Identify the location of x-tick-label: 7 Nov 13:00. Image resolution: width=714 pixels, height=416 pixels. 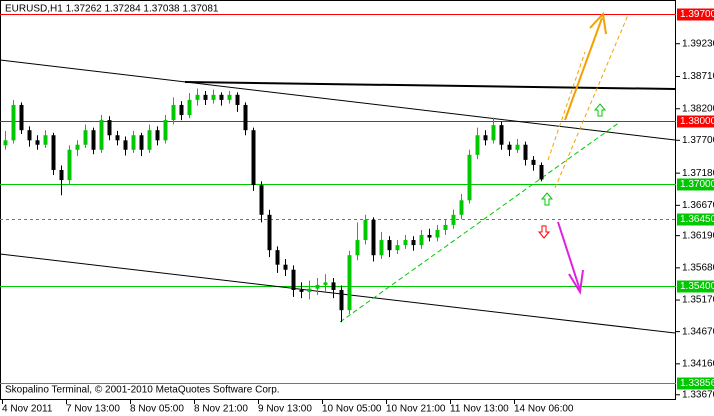
(93, 409).